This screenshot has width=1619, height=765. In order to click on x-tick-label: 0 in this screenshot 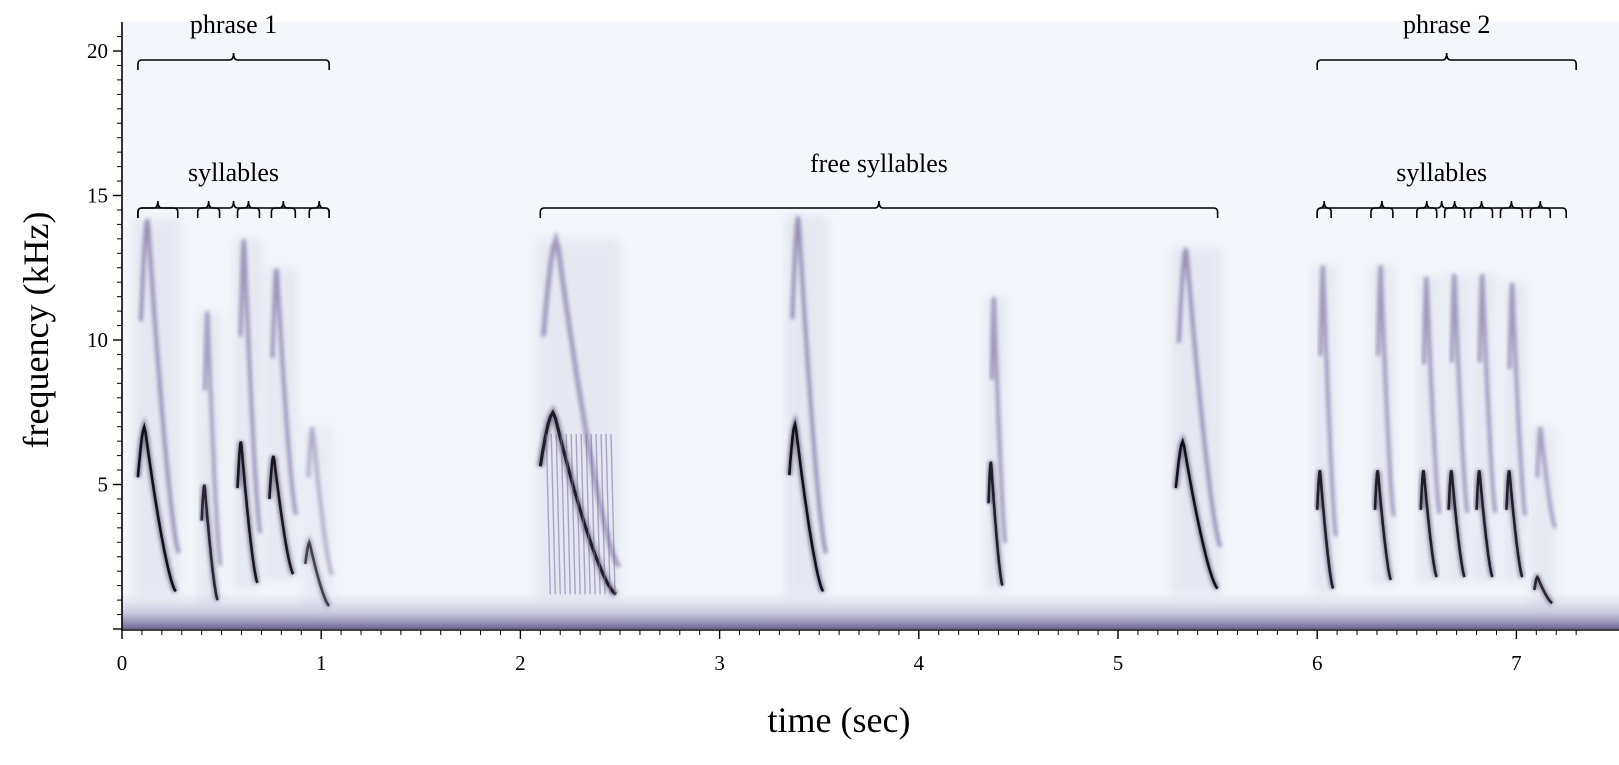, I will do `click(122, 663)`.